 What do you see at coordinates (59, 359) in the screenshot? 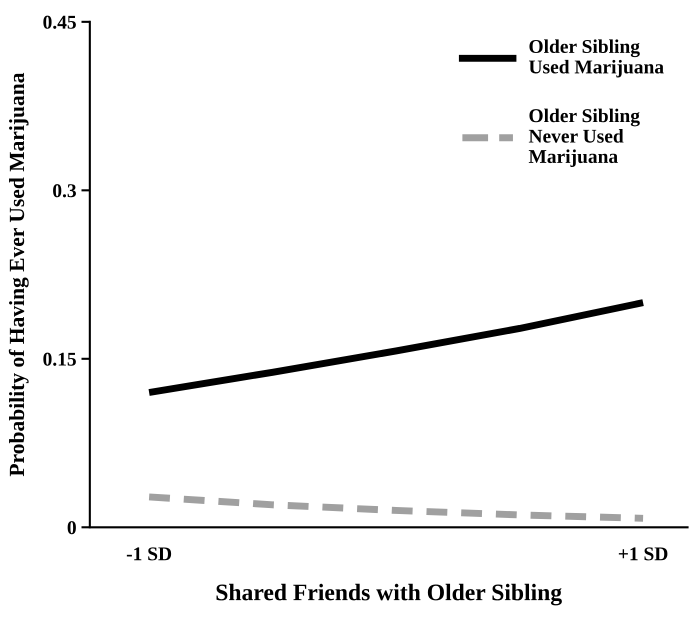
I see `y-tick-label: 0.15` at bounding box center [59, 359].